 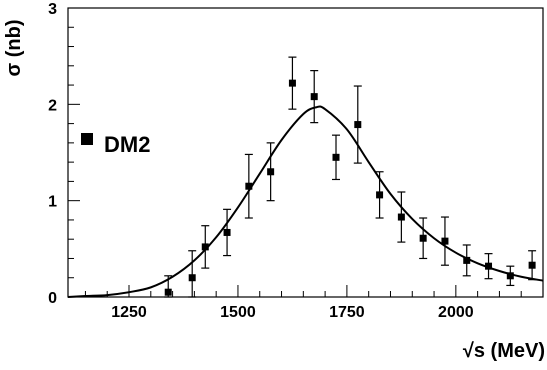 I want to click on legend-marker, so click(x=87, y=139).